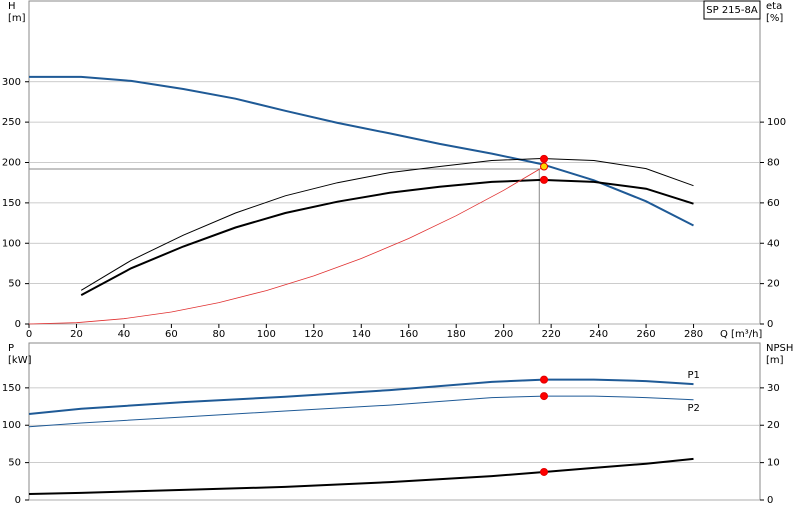 This screenshot has width=800, height=520. I want to click on y2-tick-label: 40, so click(773, 243).